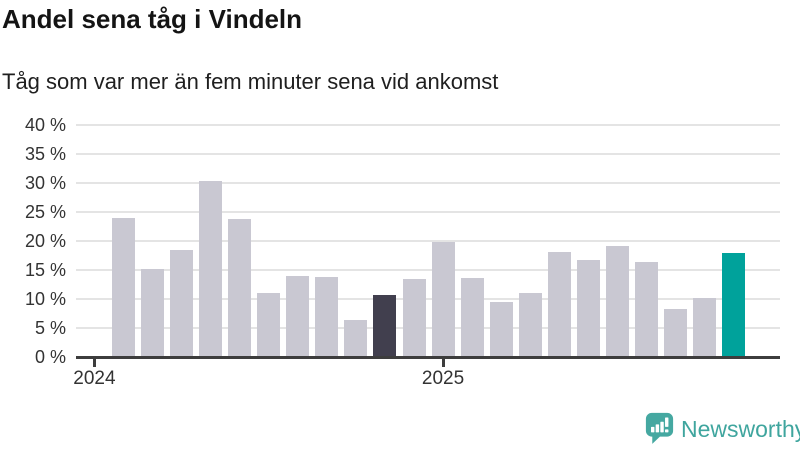  Describe the element at coordinates (94, 378) in the screenshot. I see `x-axis-tick-label: 2024` at that location.